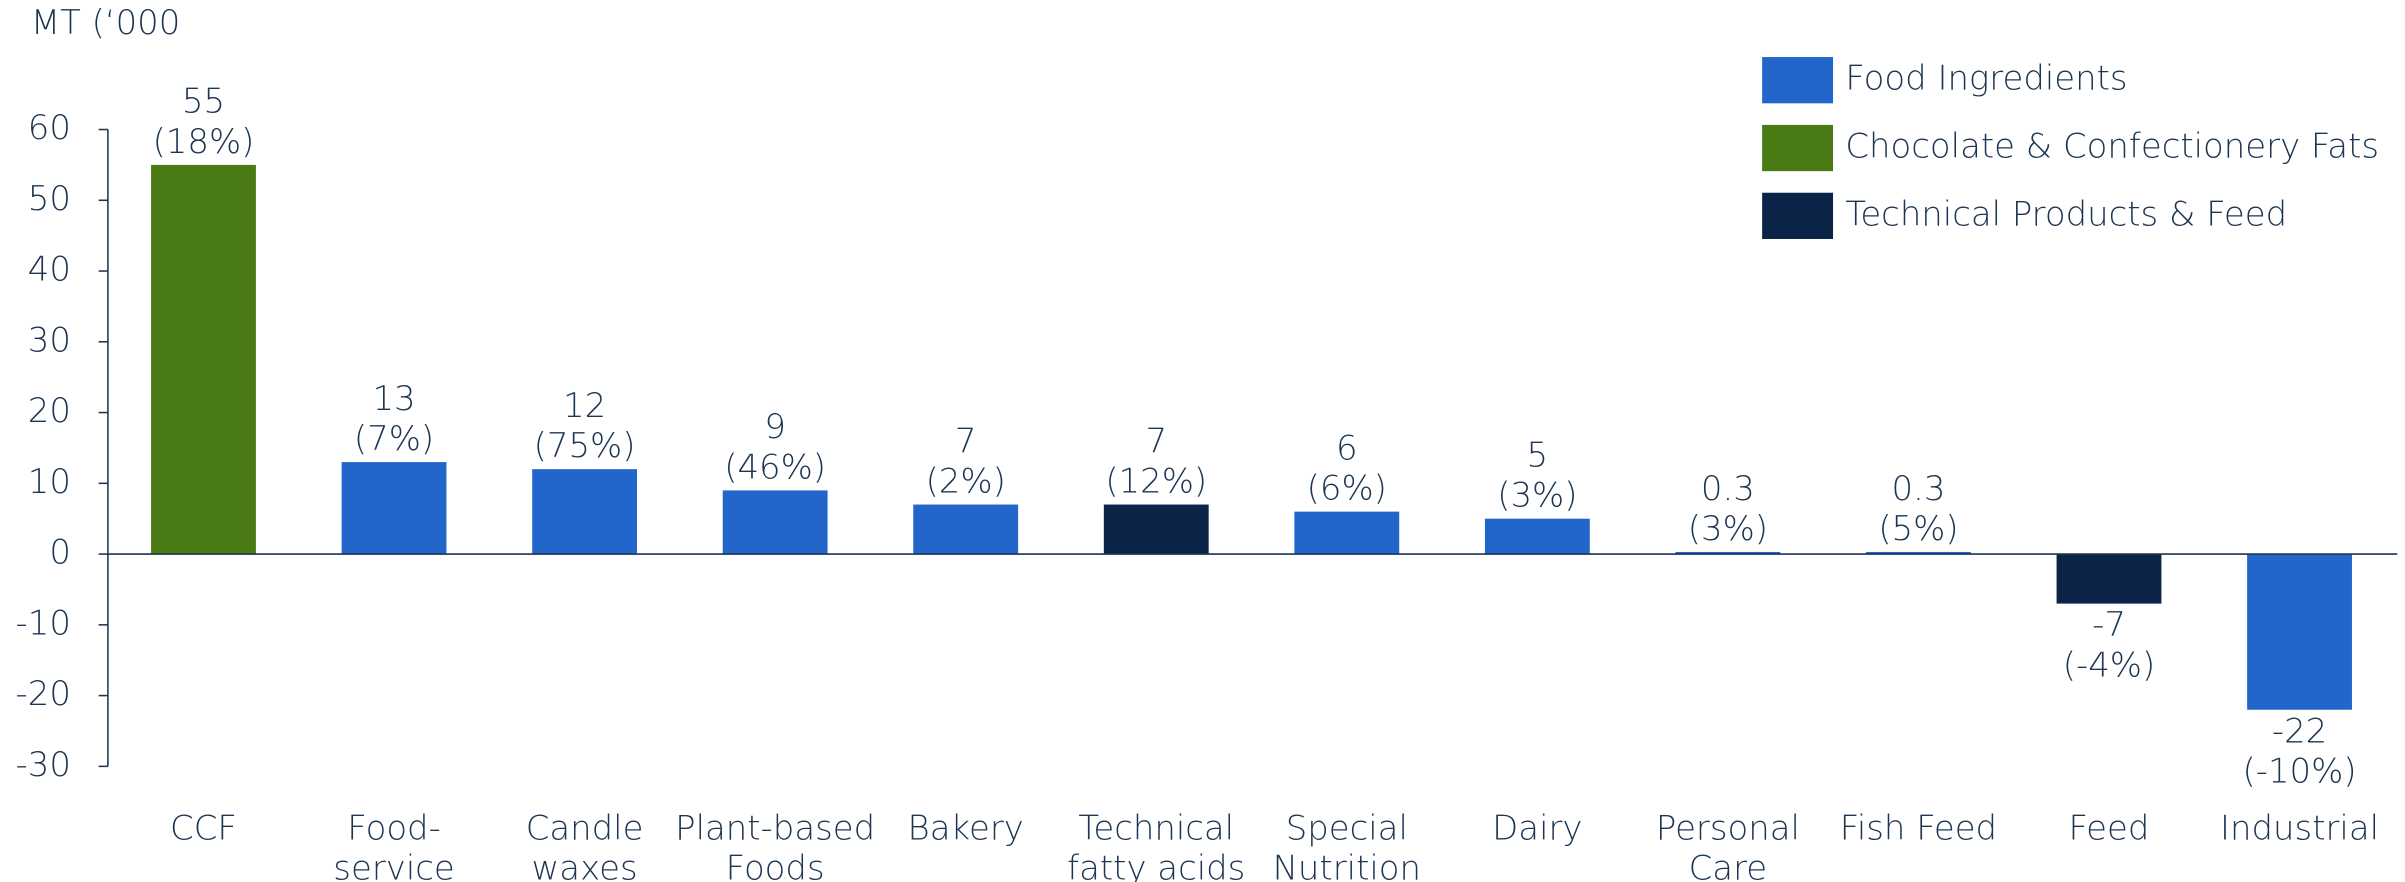 The image size is (2405, 882). Describe the element at coordinates (1918, 827) in the screenshot. I see `x-tick-label: Fish Feed` at that location.